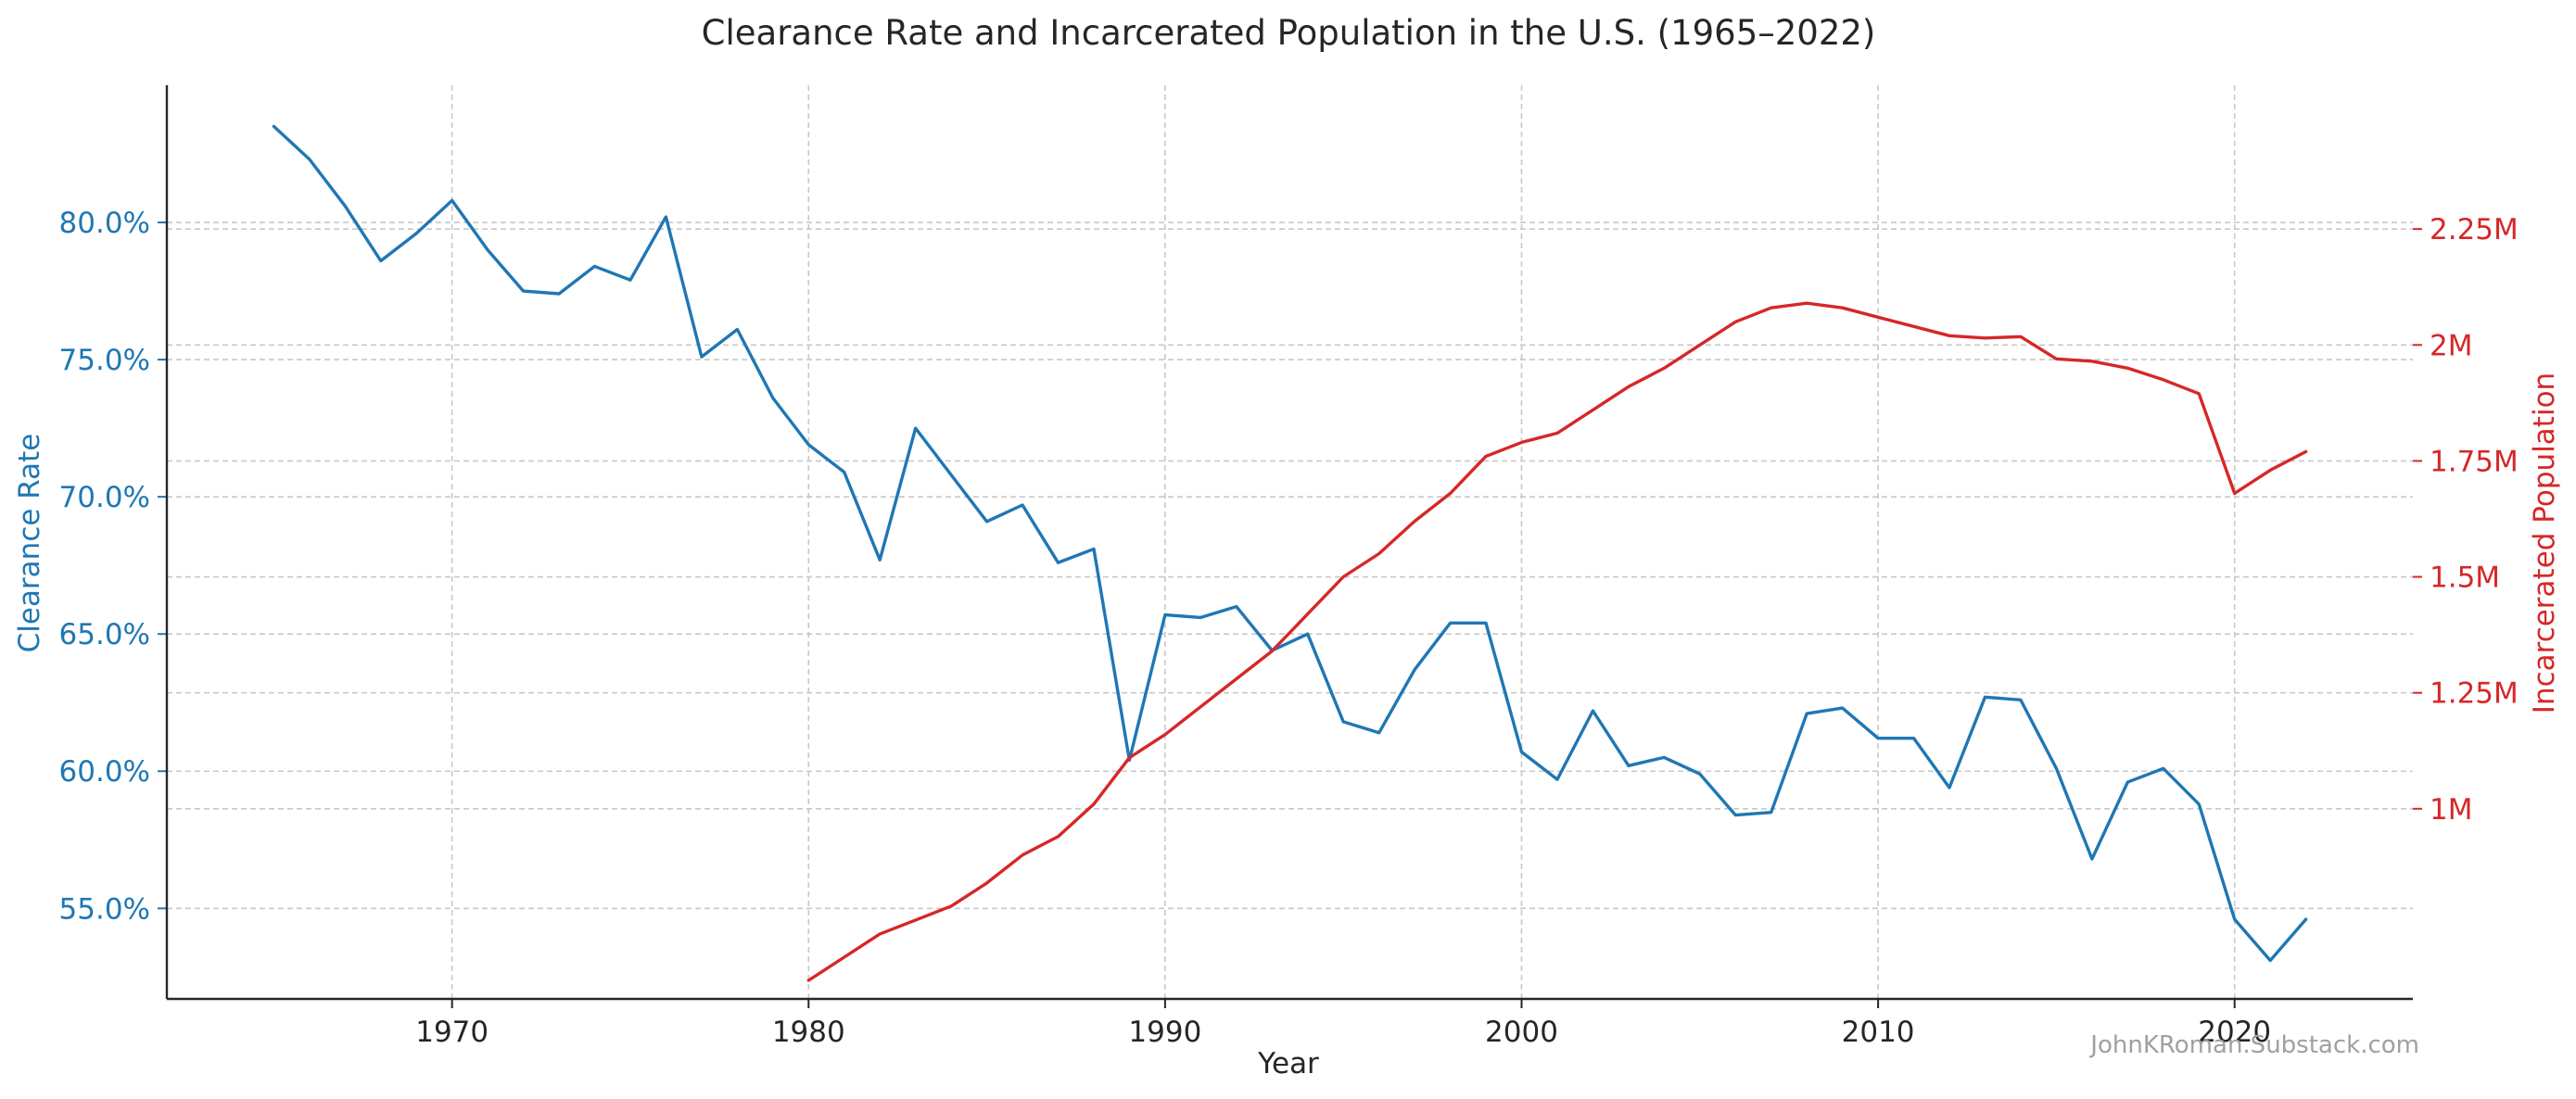 The image size is (2576, 1099). Describe the element at coordinates (2465, 578) in the screenshot. I see `right-tick-label: 1.5M` at that location.